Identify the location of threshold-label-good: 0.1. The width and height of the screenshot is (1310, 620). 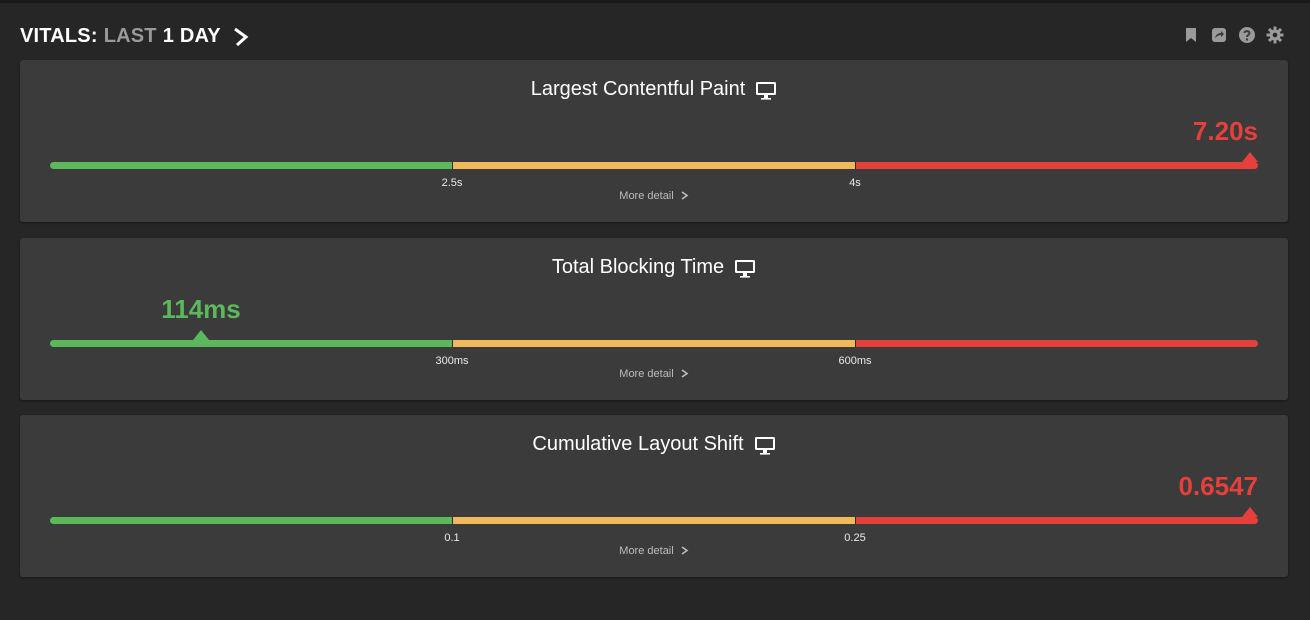
(452, 538).